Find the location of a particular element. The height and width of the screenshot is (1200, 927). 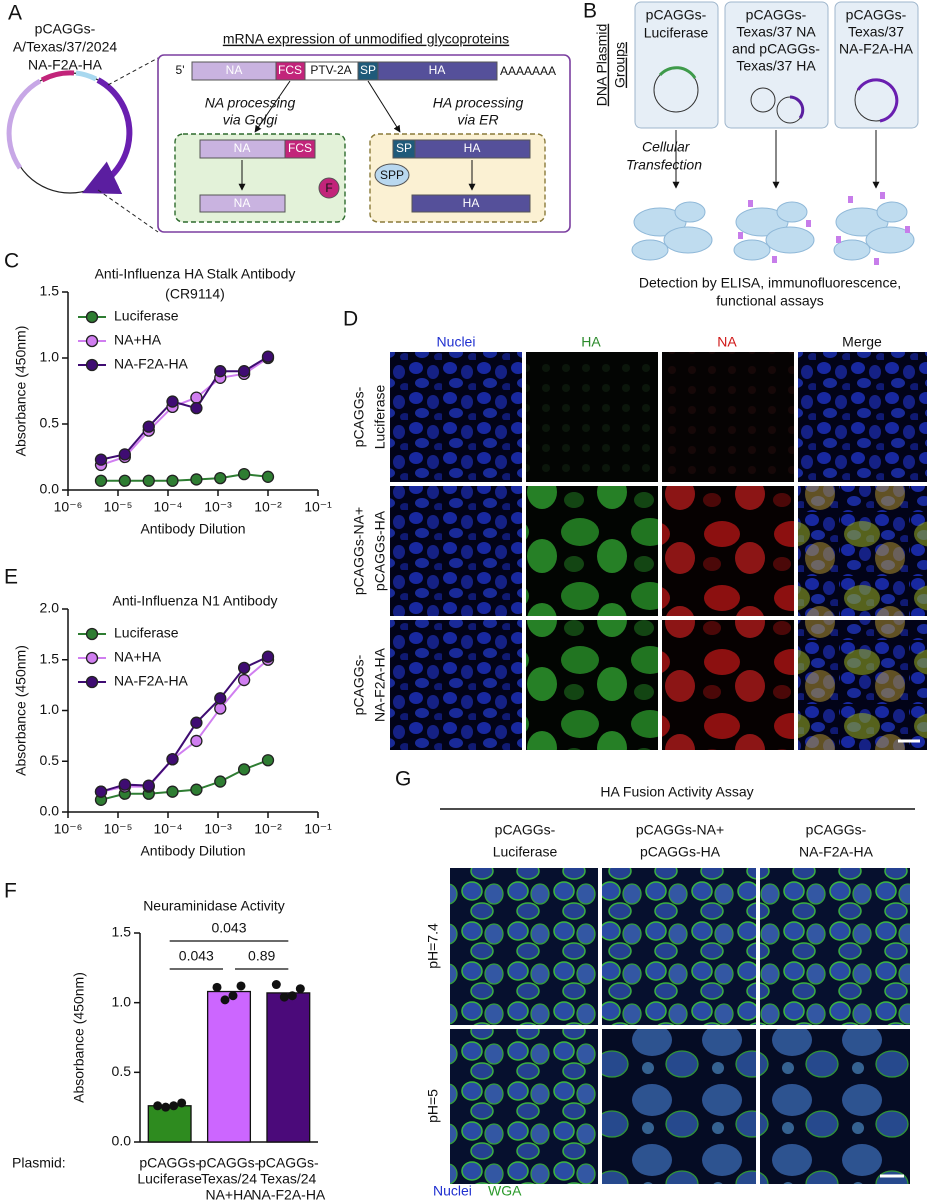

x-tick-label: NA-F2A-HA is located at coordinates (288, 1193).